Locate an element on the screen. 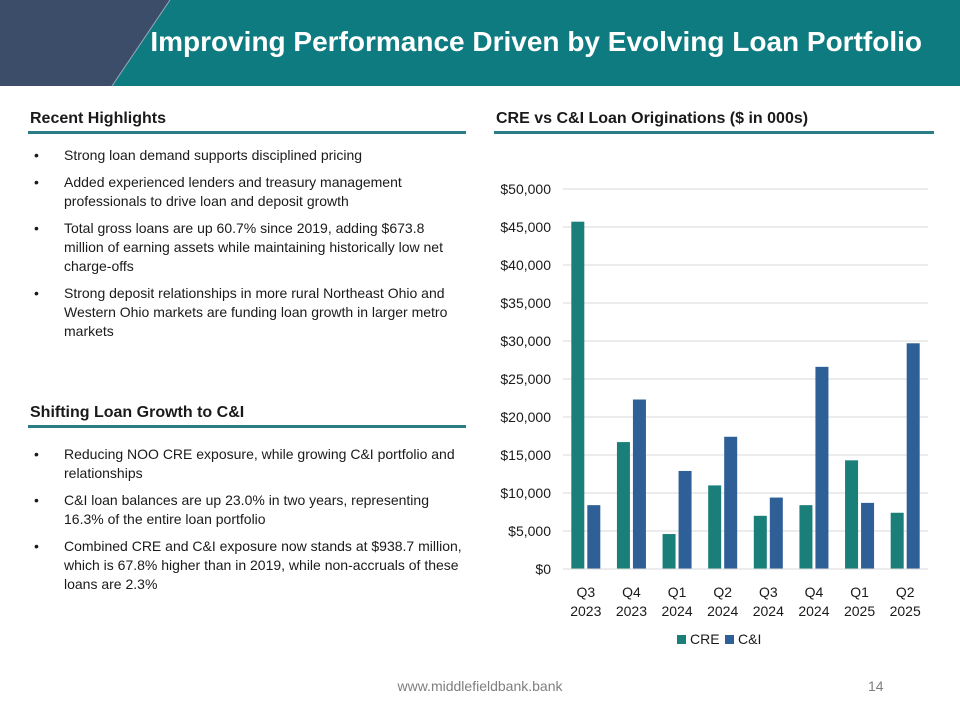  y-tick-label: $25,000 is located at coordinates (525, 379).